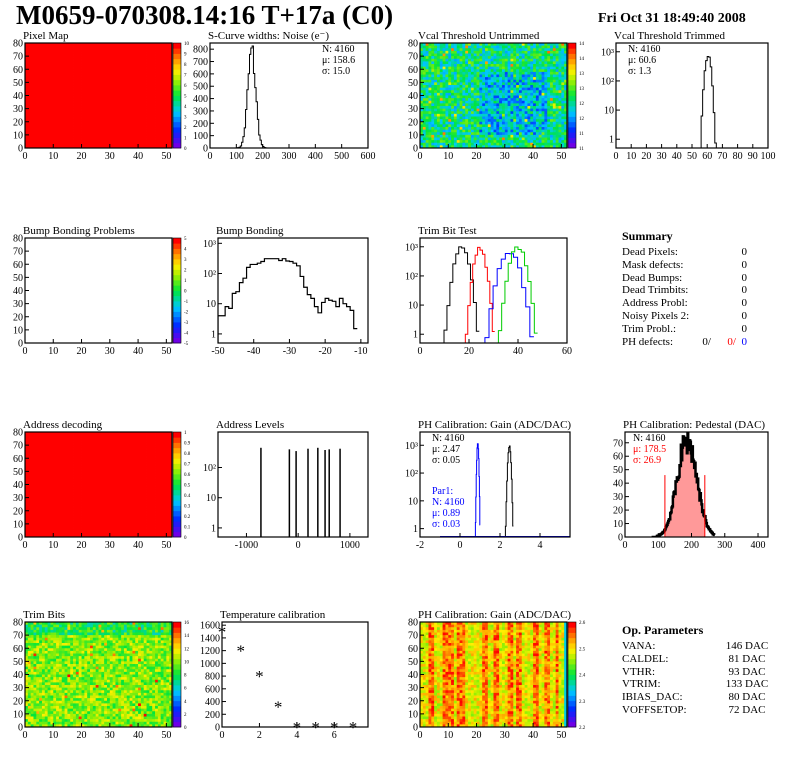 The image size is (796, 772). I want to click on plot-title: Pixel Map, so click(46, 36).